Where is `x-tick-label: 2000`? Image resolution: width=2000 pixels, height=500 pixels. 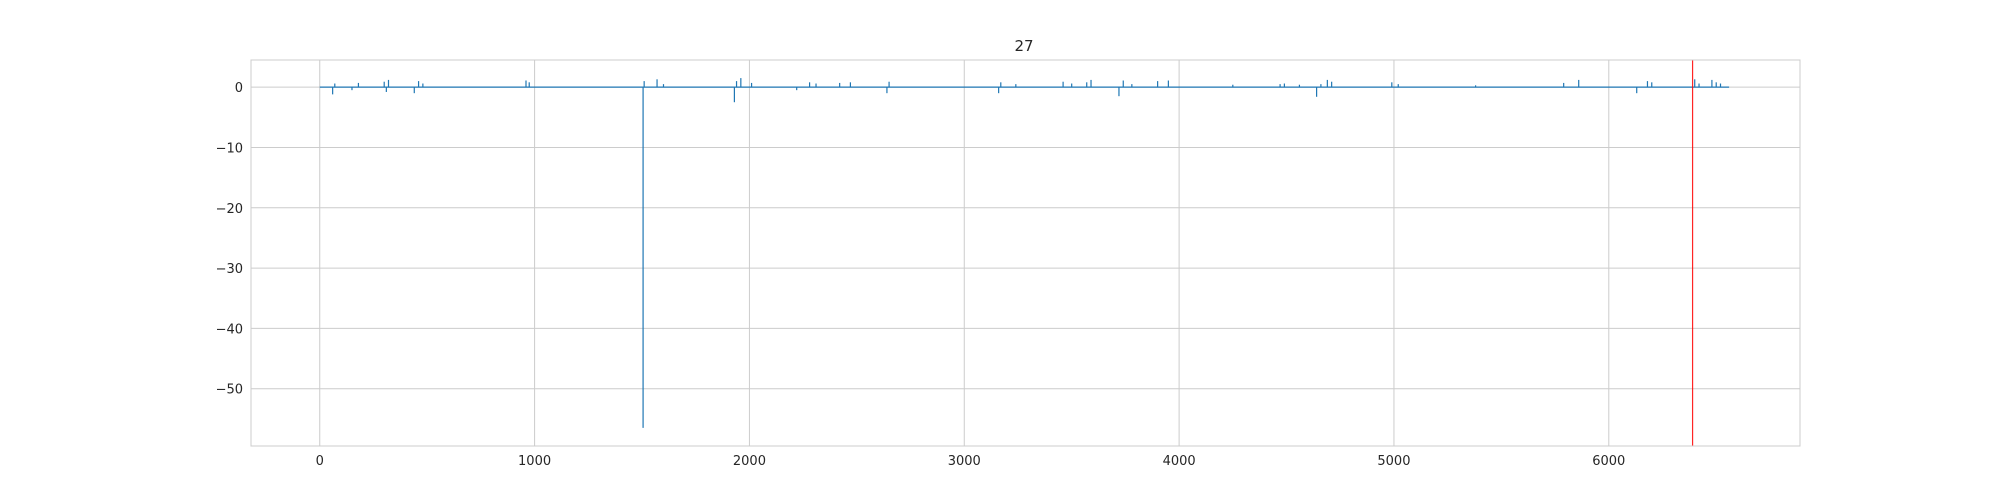
x-tick-label: 2000 is located at coordinates (749, 461).